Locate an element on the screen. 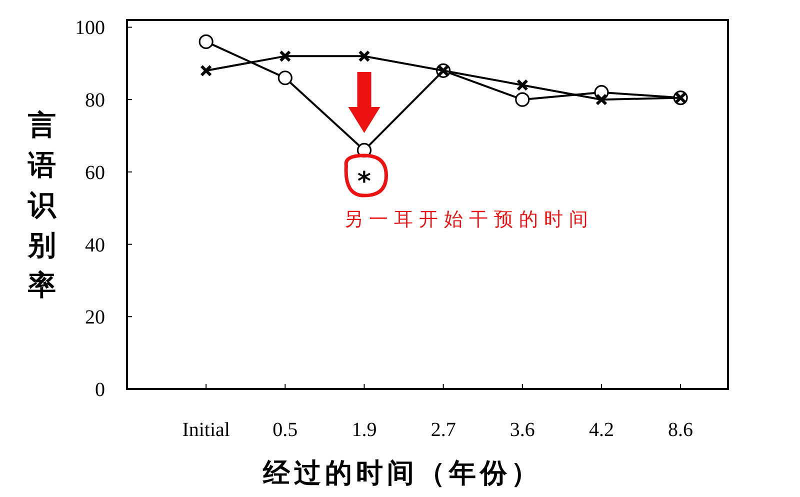 This screenshot has width=800, height=497. y-tick-label: 100 is located at coordinates (90, 28).